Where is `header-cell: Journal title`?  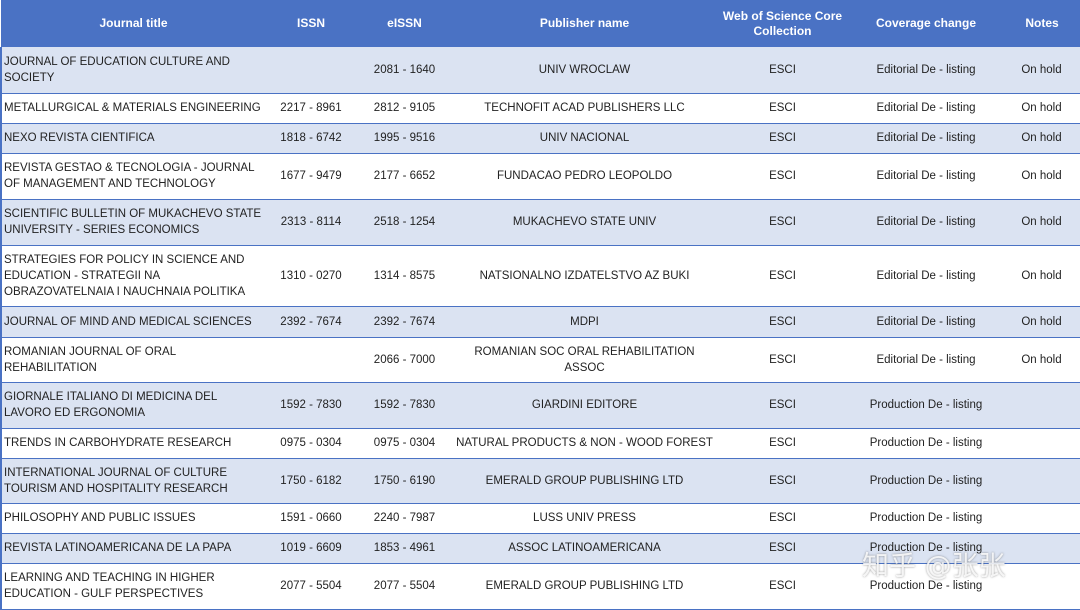
header-cell: Journal title is located at coordinates (133, 23).